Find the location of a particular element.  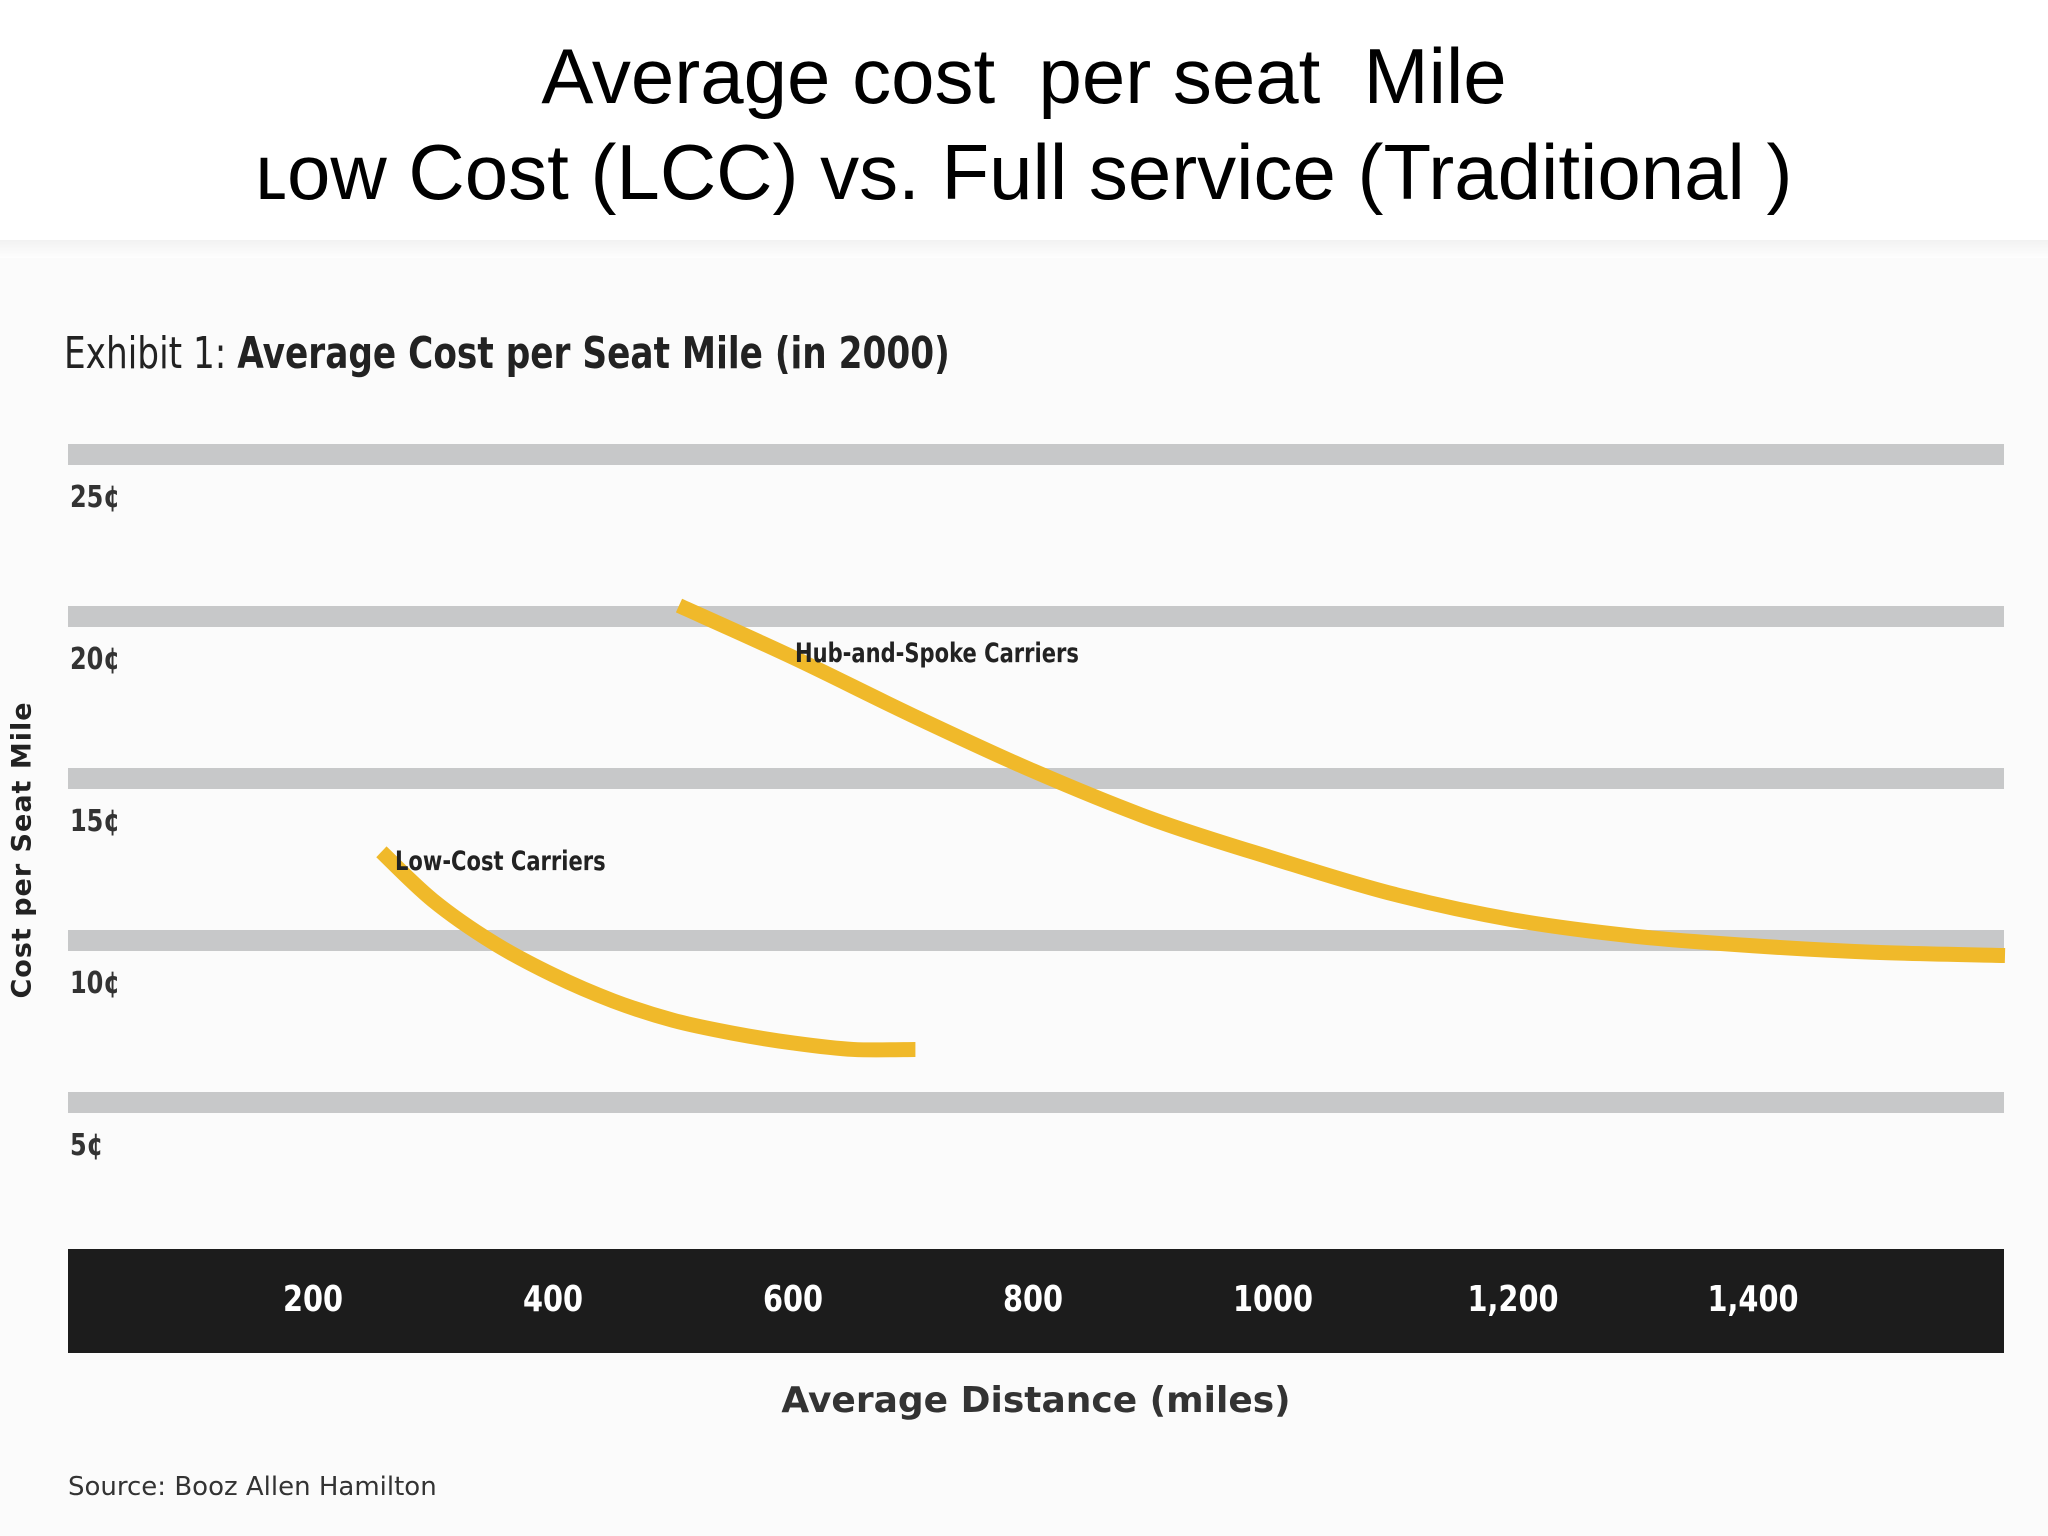

x-tick-label: 800 is located at coordinates (1033, 1299).